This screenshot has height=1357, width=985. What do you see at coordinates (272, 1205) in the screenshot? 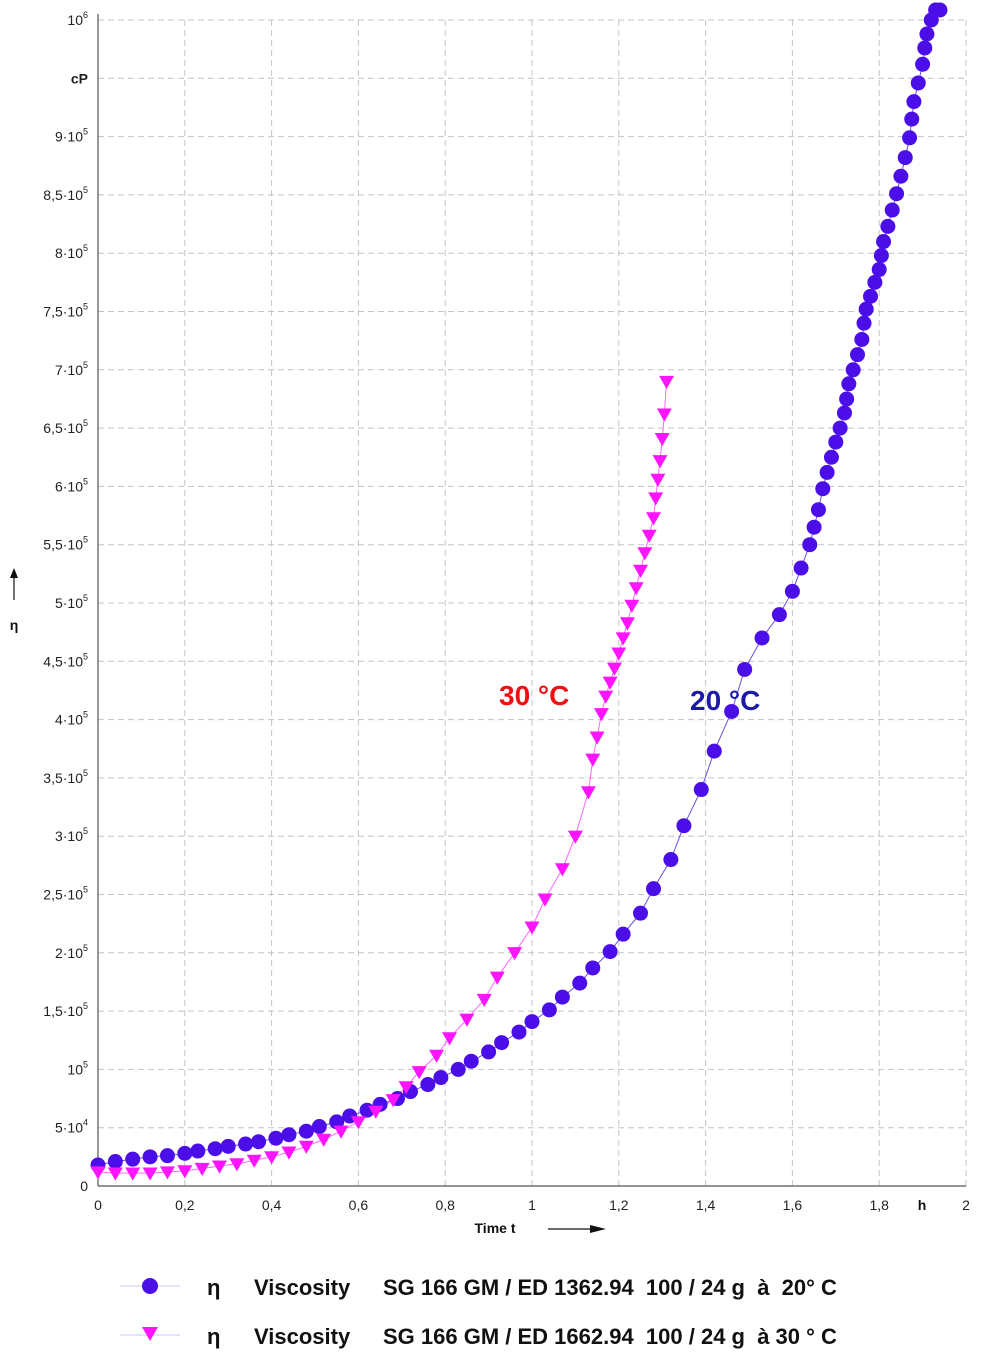
I see `x-tick-label: 0,4` at bounding box center [272, 1205].